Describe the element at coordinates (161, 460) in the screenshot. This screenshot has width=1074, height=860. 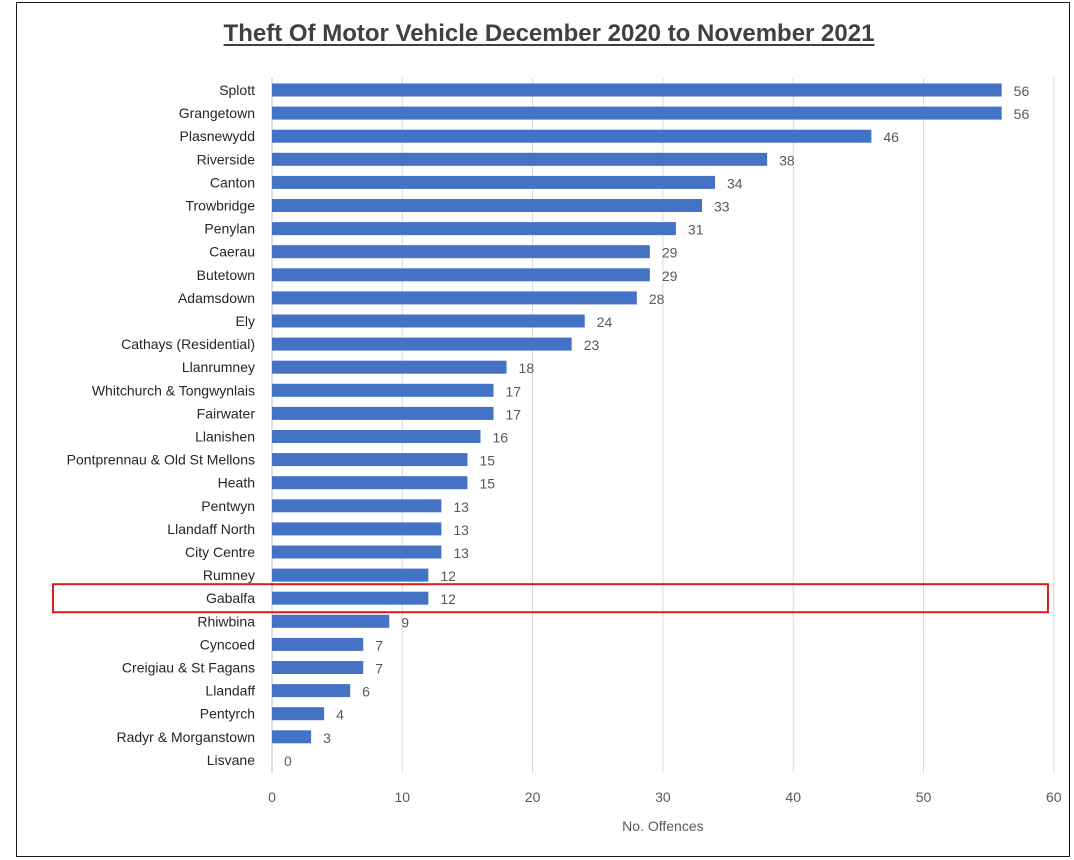
I see `category-label: Pontprennau & Old St Mellons` at that location.